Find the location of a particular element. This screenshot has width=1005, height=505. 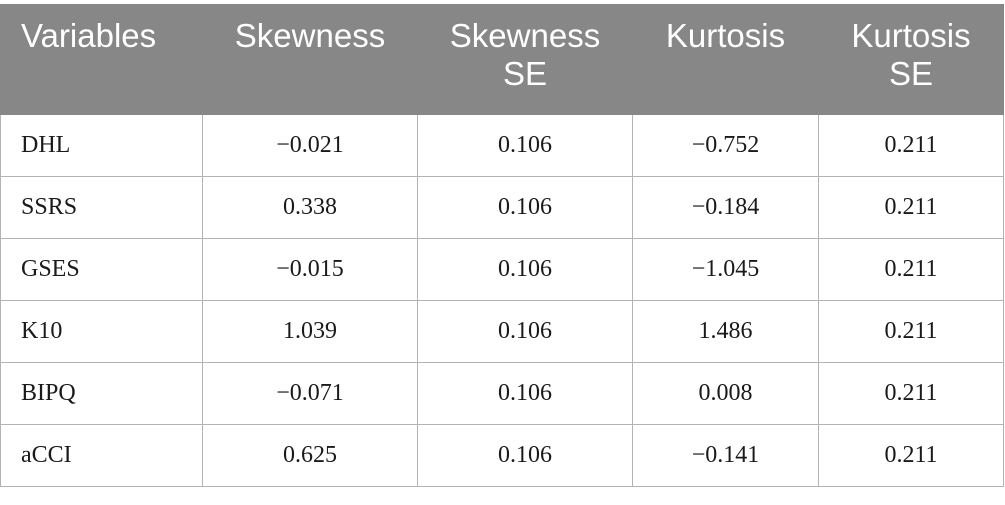

table-row: aCCI 0.625 0.106 −0.141 0.211 is located at coordinates (502, 455).